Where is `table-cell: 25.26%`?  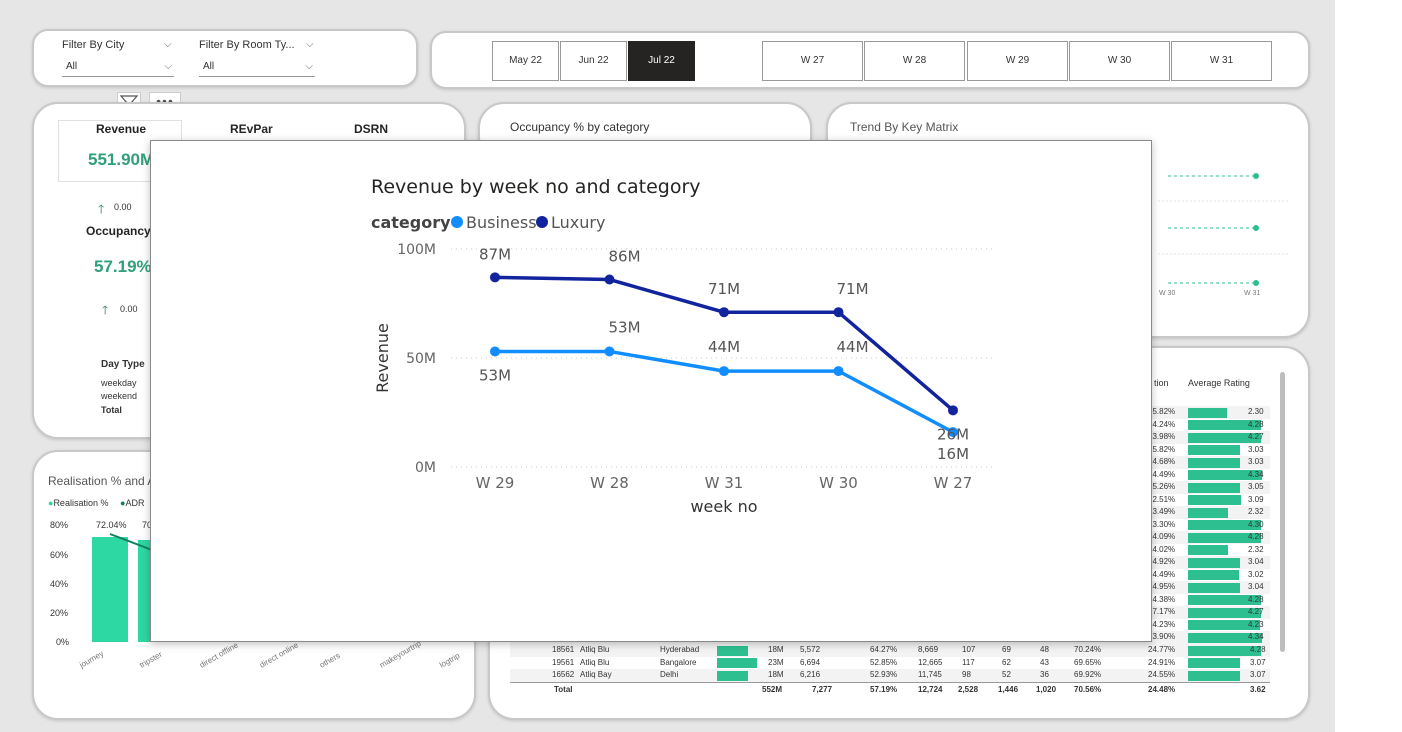
table-cell: 25.26% is located at coordinates (1162, 486).